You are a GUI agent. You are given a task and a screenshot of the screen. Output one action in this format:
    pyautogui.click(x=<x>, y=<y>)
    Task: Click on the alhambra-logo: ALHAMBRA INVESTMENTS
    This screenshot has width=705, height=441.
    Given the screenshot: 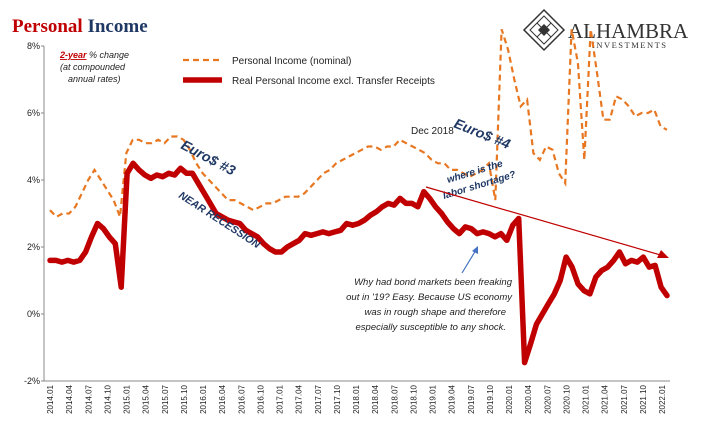 What is the action you would take?
    pyautogui.click(x=605, y=30)
    